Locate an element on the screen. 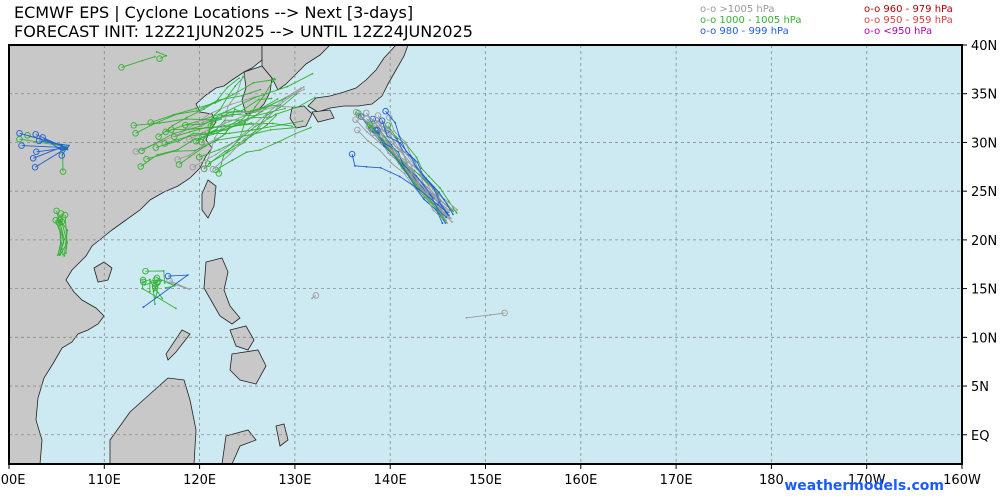  lon-tick-label: 150E is located at coordinates (485, 480).